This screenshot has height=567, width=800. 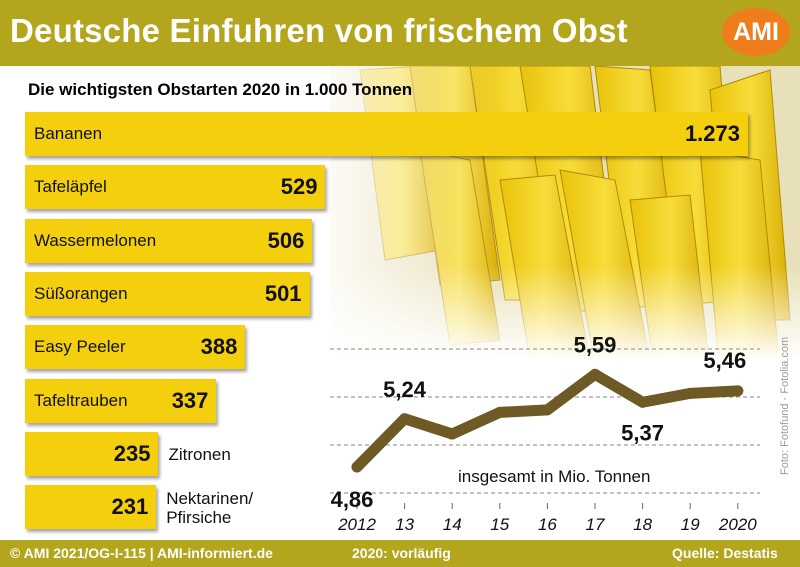 I want to click on data-label: 5,46, so click(x=724, y=360).